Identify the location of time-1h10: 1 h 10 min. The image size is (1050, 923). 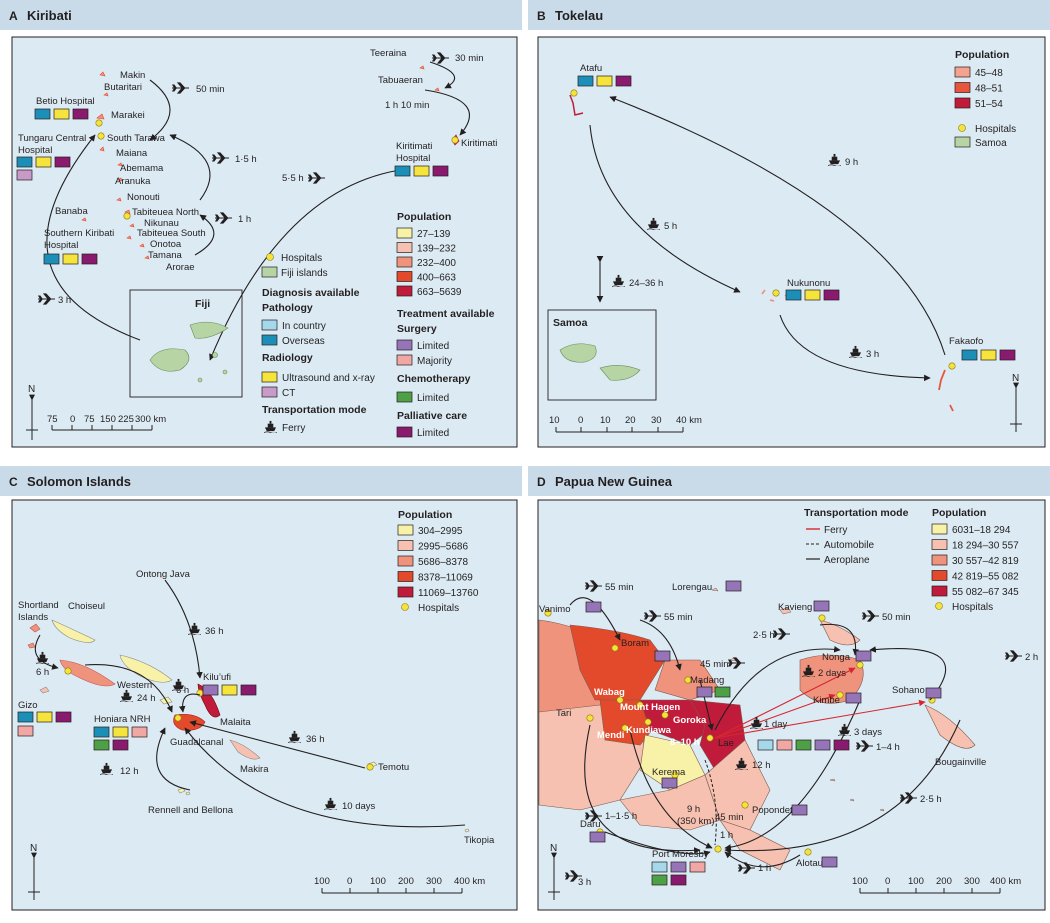
(407, 105).